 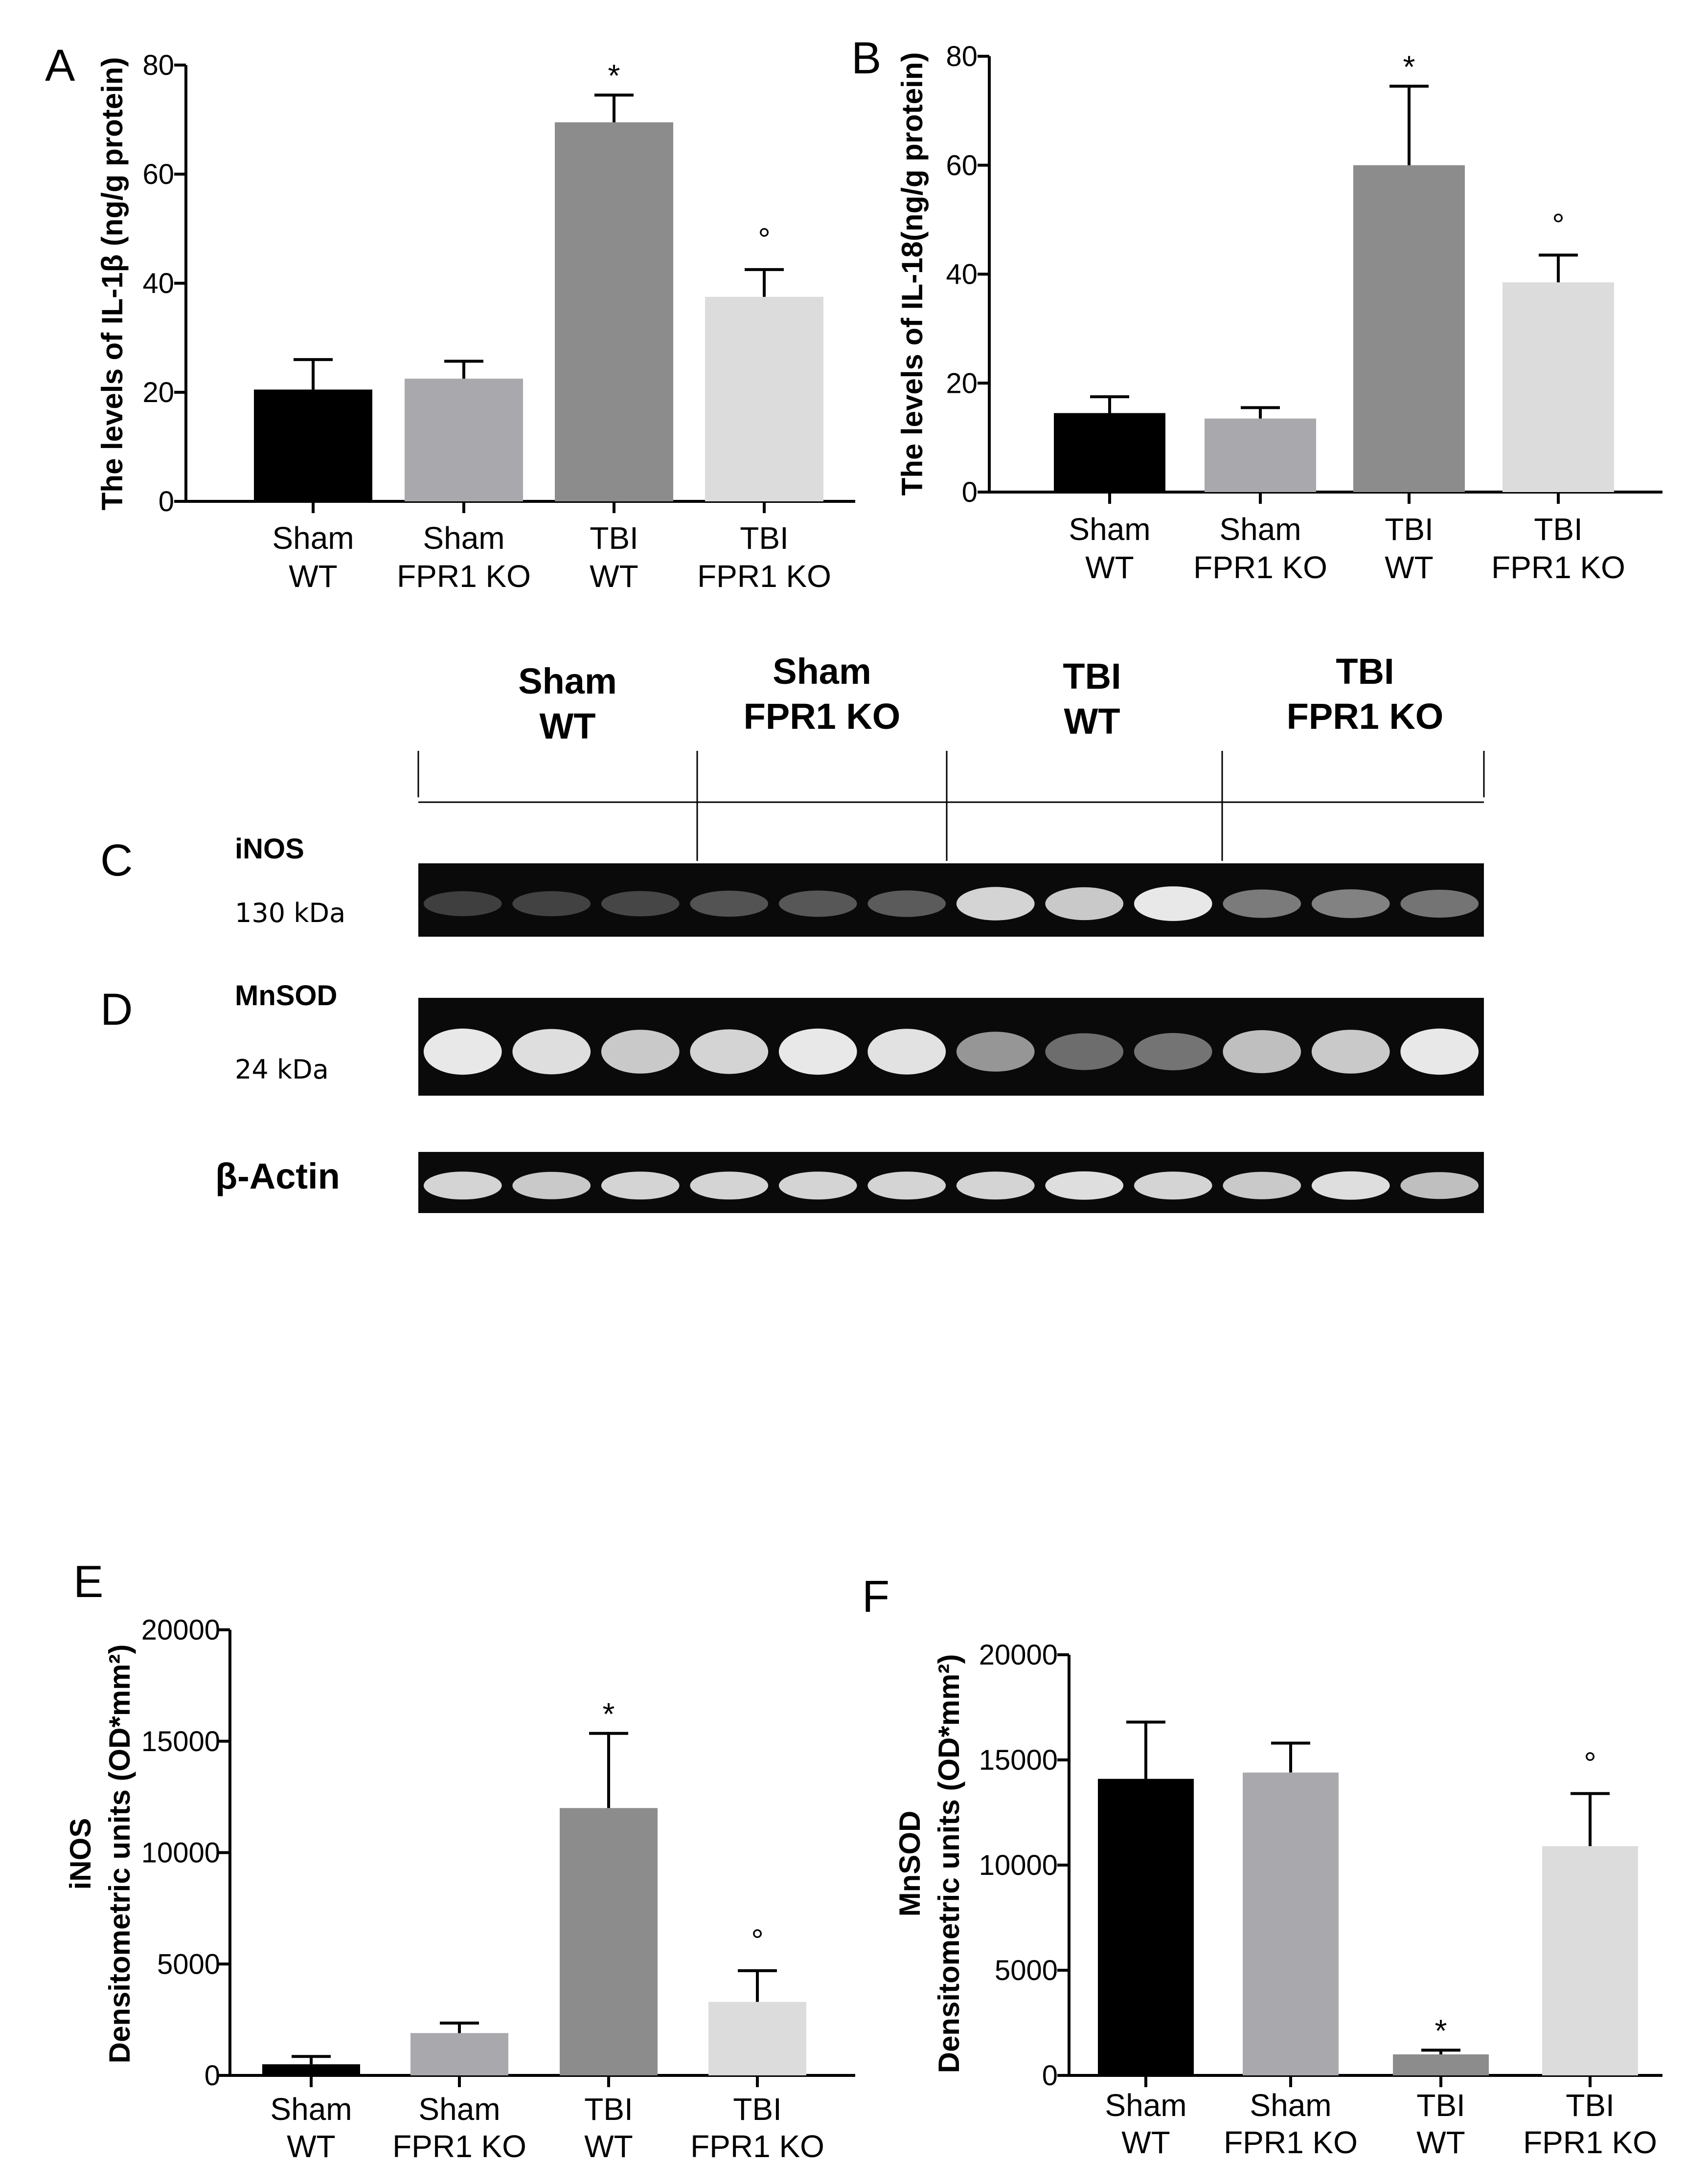 I want to click on y-tick-label: 20, so click(x=962, y=383).